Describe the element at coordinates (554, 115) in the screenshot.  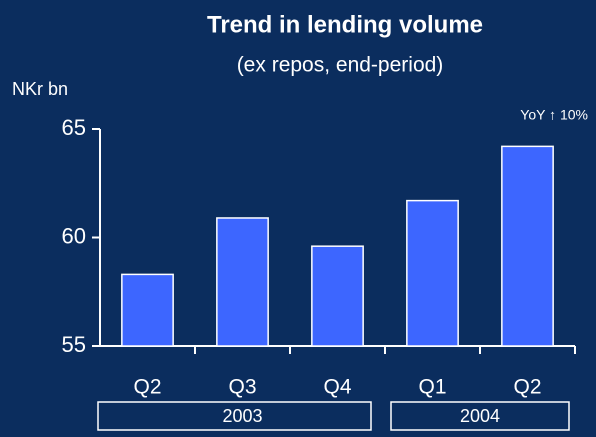
I see `annotation: YoY ↑ 10%` at that location.